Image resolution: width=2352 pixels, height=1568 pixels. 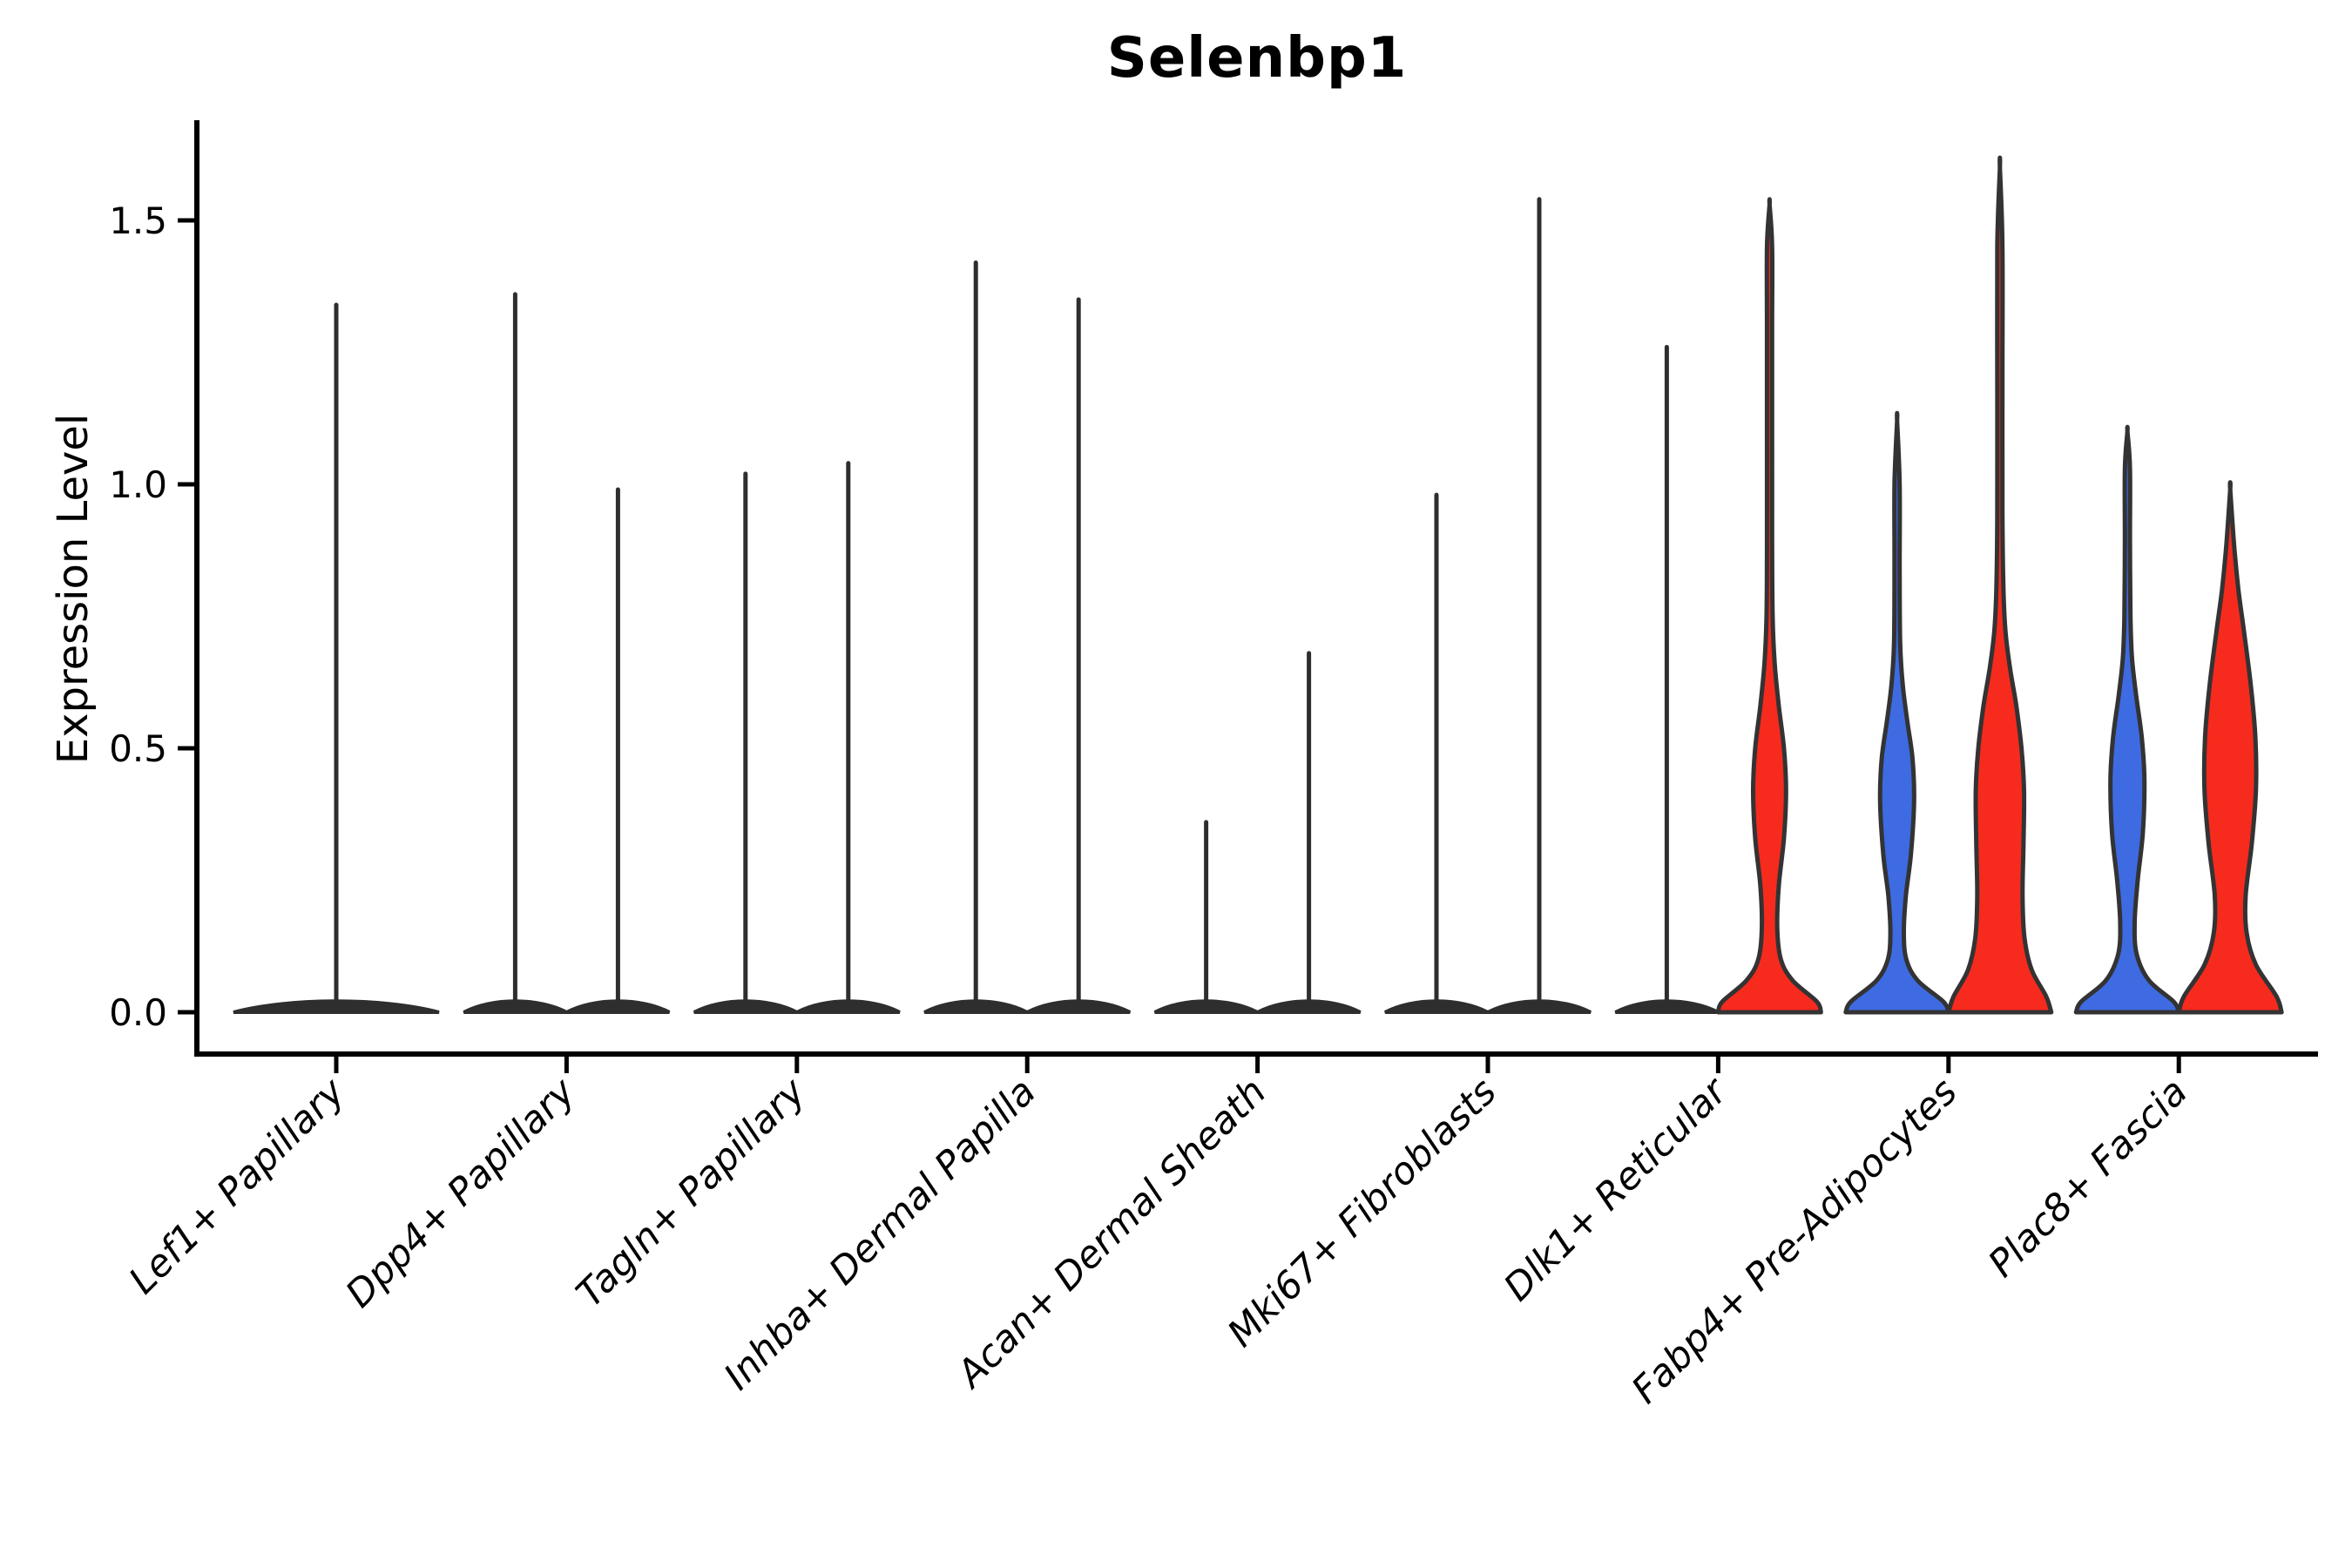 What do you see at coordinates (2088, 1178) in the screenshot?
I see `x-tick-label-plac8-fascia: Plac8+ Fascia` at bounding box center [2088, 1178].